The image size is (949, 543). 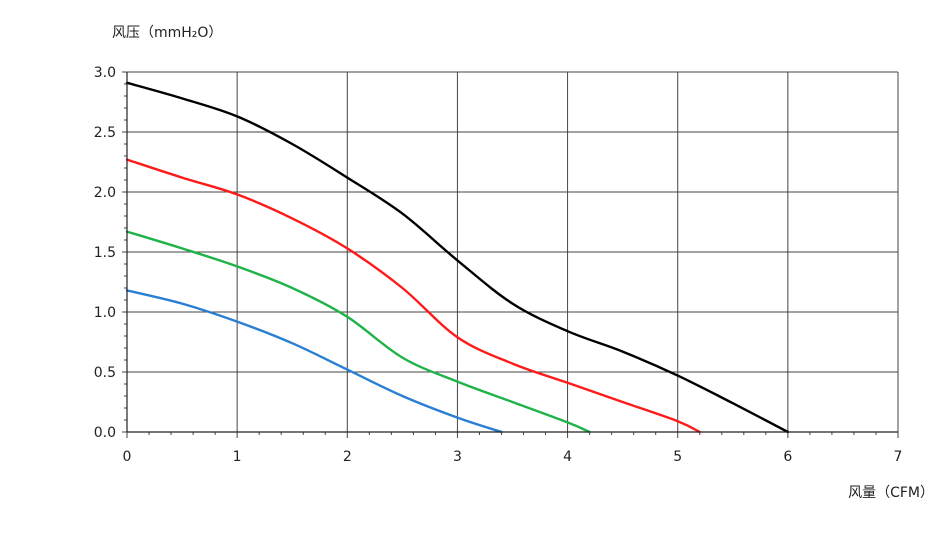 I want to click on x-tick-label: 6, so click(x=787, y=457).